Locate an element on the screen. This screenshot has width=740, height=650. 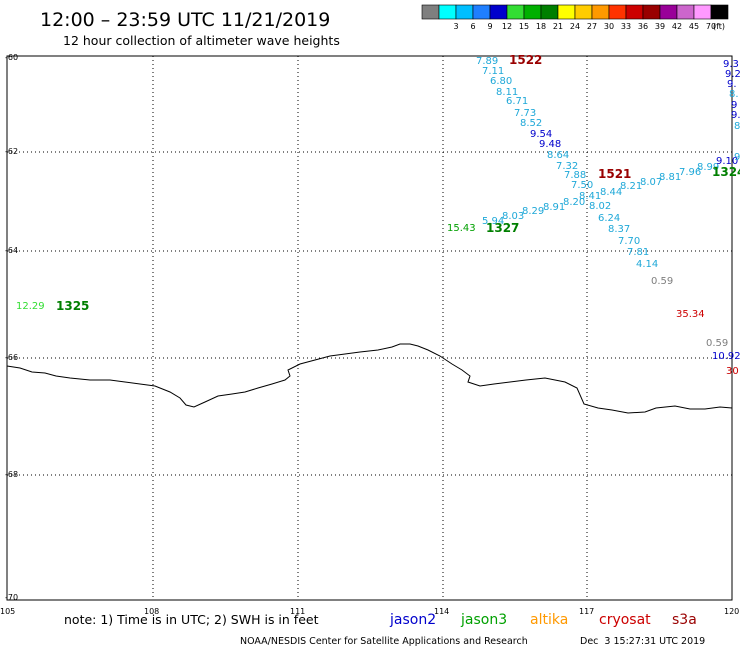
wave-reading: 8 is located at coordinates (737, 126).